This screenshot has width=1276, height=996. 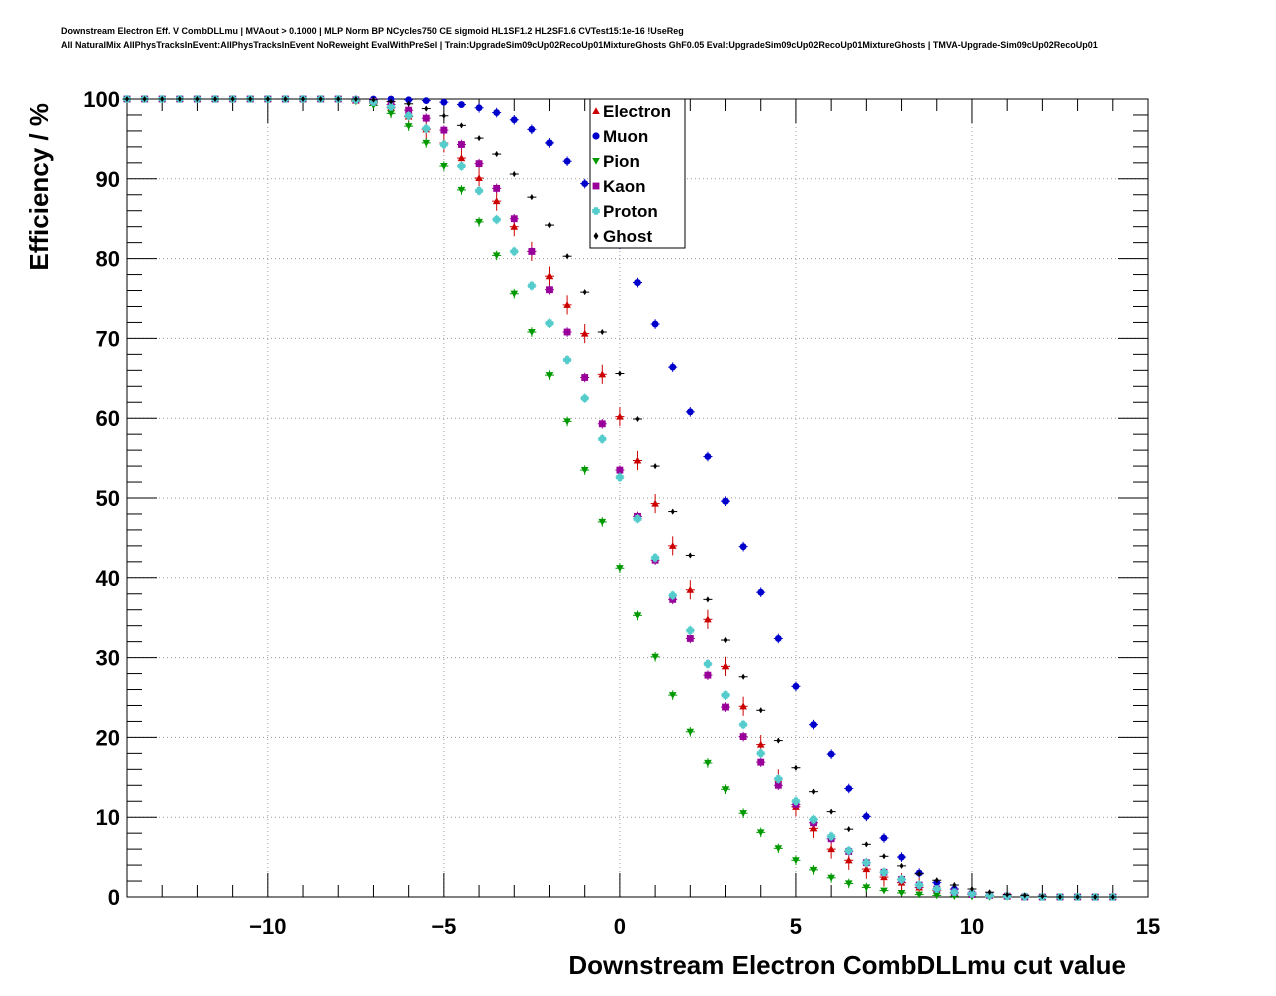 I want to click on x-tick-label: −10, so click(x=267, y=926).